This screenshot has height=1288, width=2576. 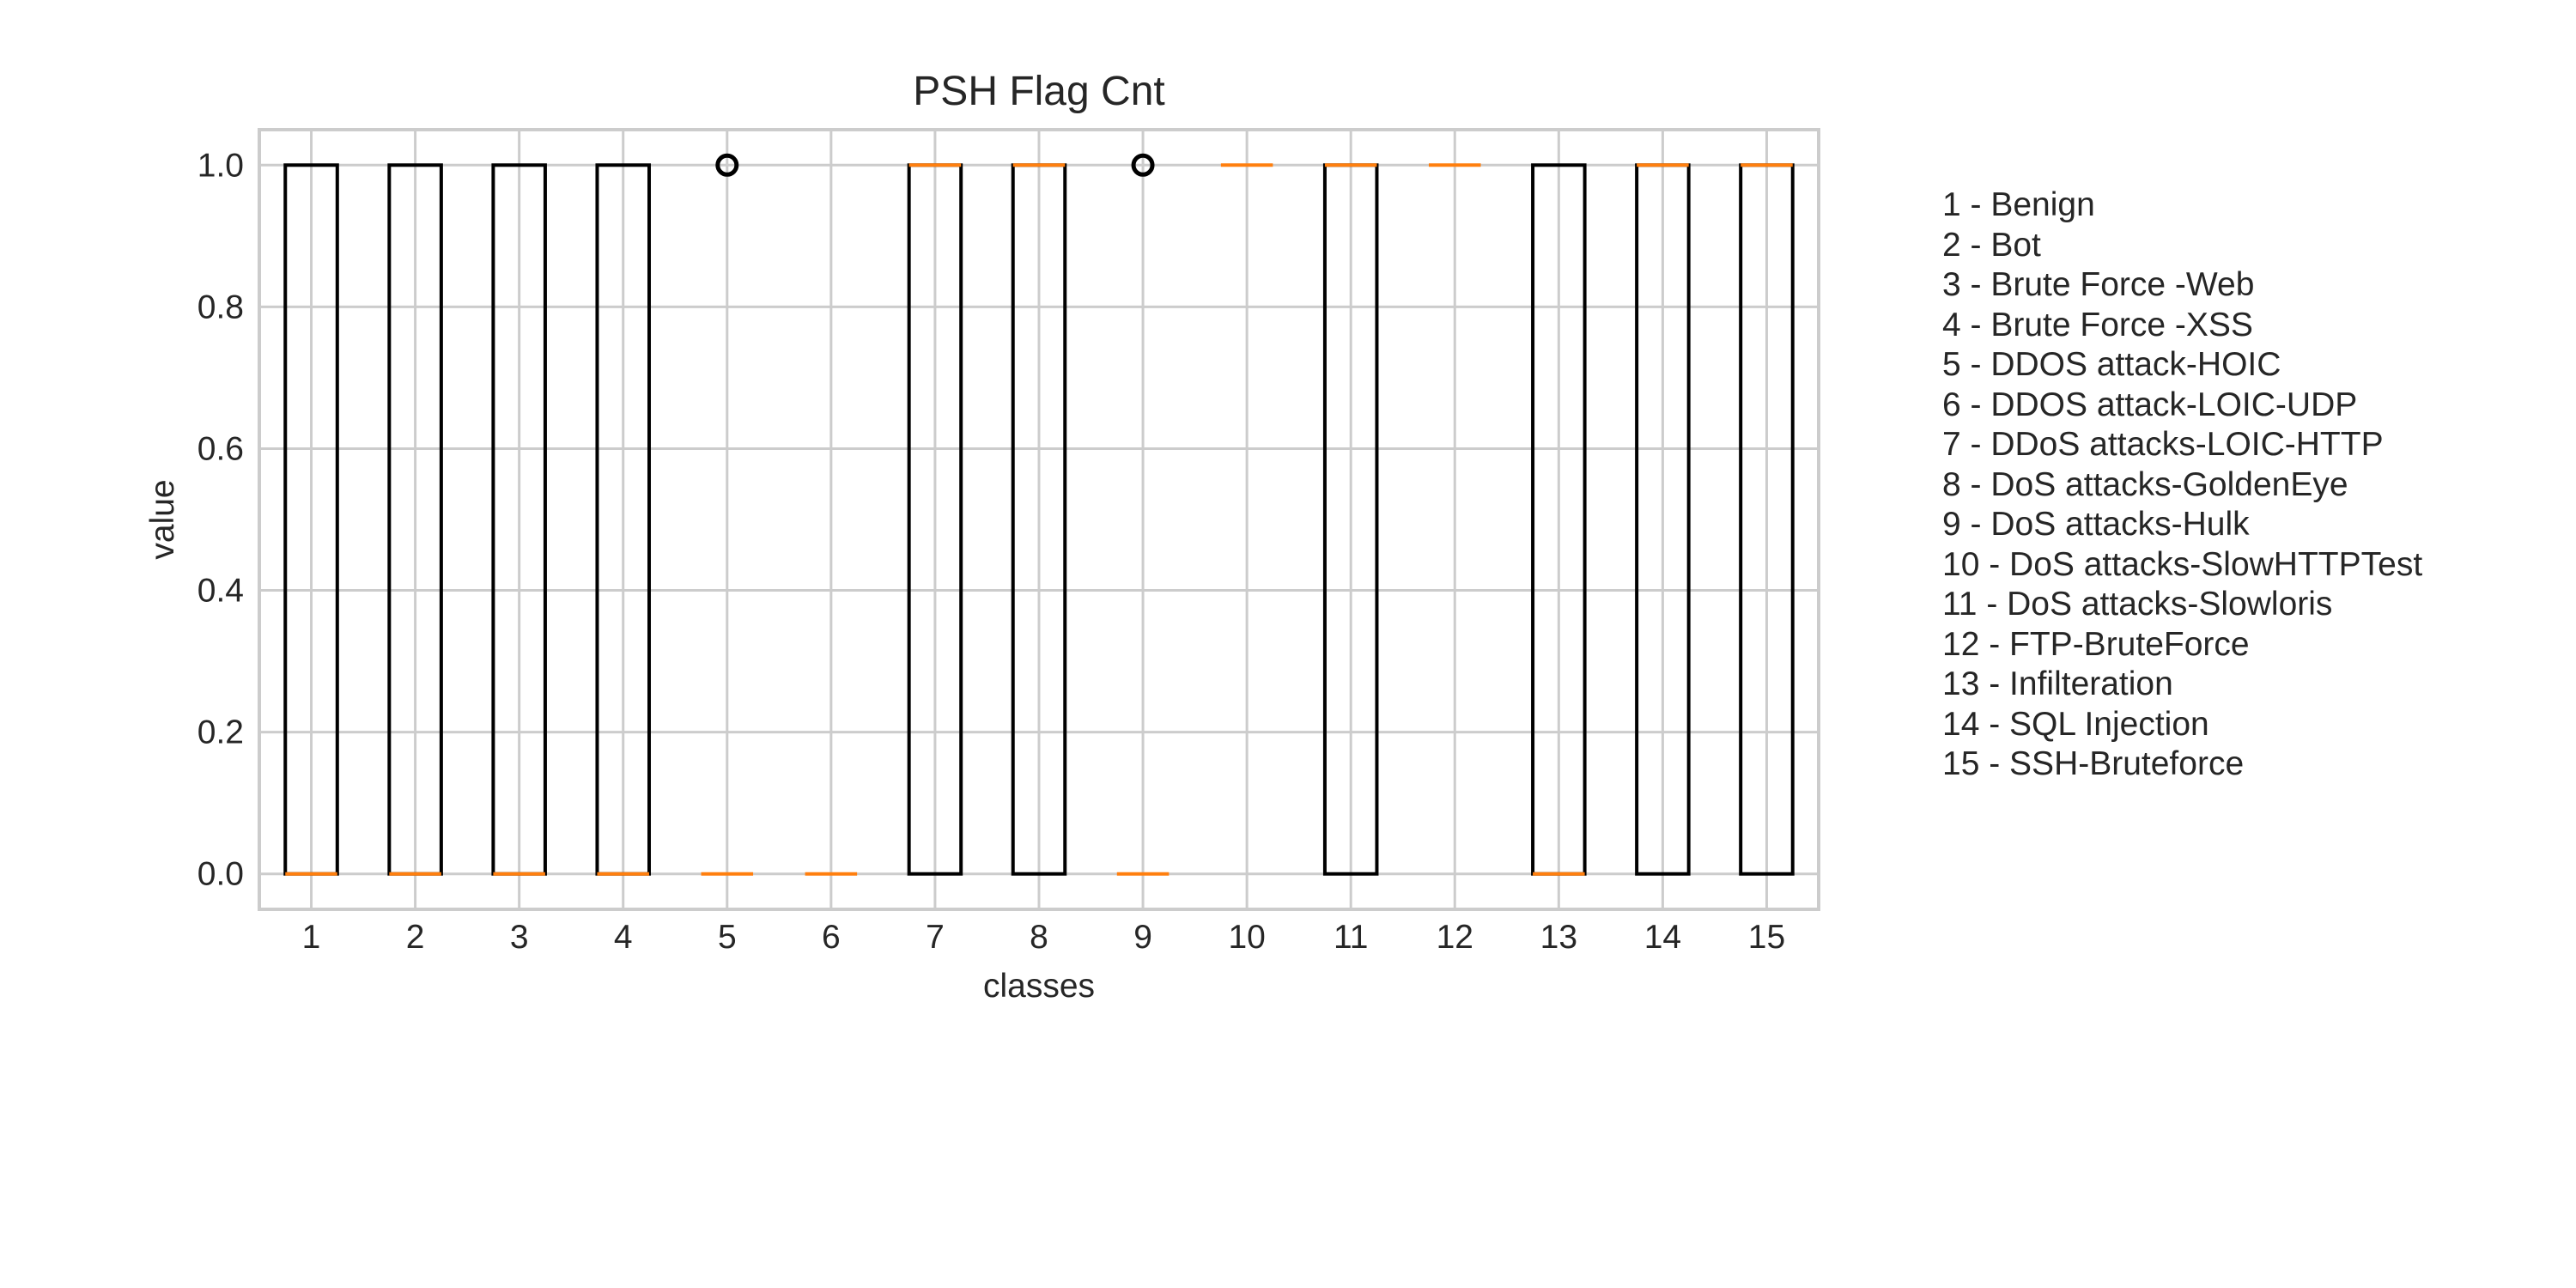 I want to click on x-tick-labels: 1 2 3 4 5 6 7 8 9 10 11 12 13 14 15, so click(x=1043, y=937).